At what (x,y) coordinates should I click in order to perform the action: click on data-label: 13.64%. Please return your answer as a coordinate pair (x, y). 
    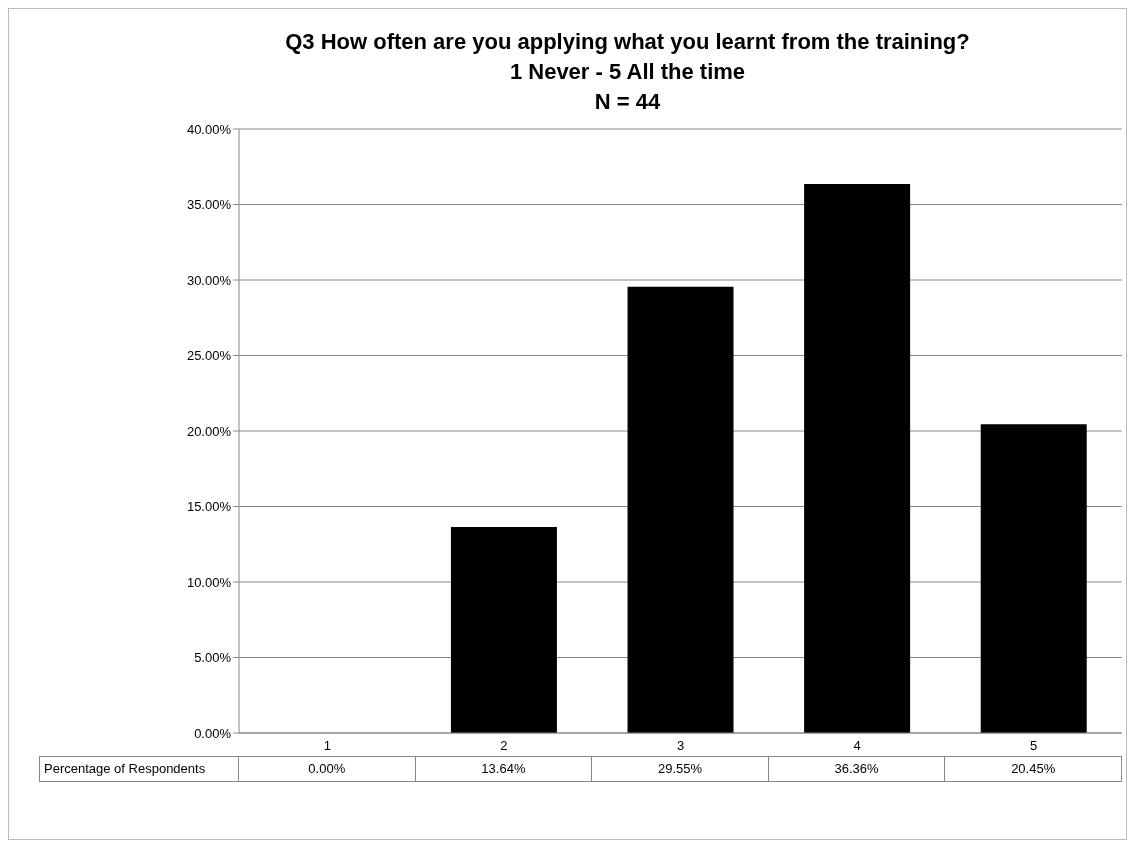
    Looking at the image, I should click on (504, 769).